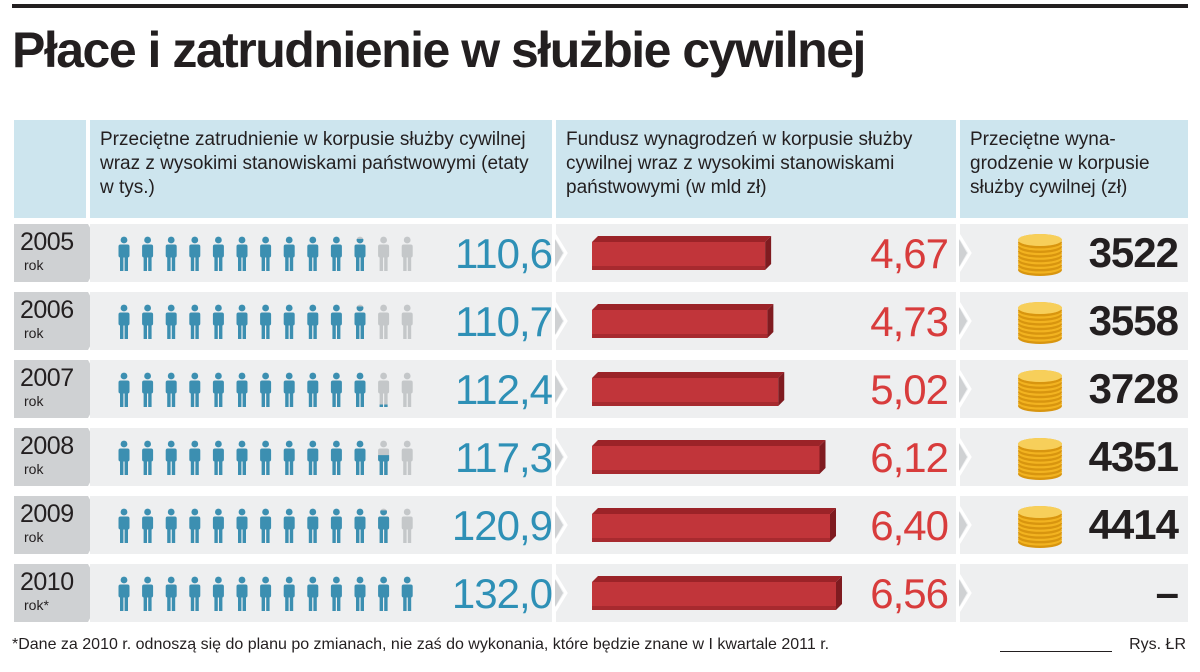 The image size is (1200, 672). Describe the element at coordinates (1167, 592) in the screenshot. I see `salary-value: –` at that location.